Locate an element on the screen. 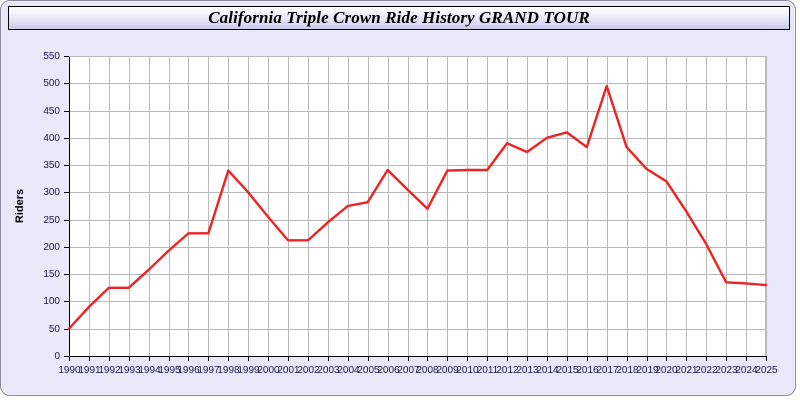 This screenshot has height=400, width=800. x-tick-label: 2016 is located at coordinates (587, 370).